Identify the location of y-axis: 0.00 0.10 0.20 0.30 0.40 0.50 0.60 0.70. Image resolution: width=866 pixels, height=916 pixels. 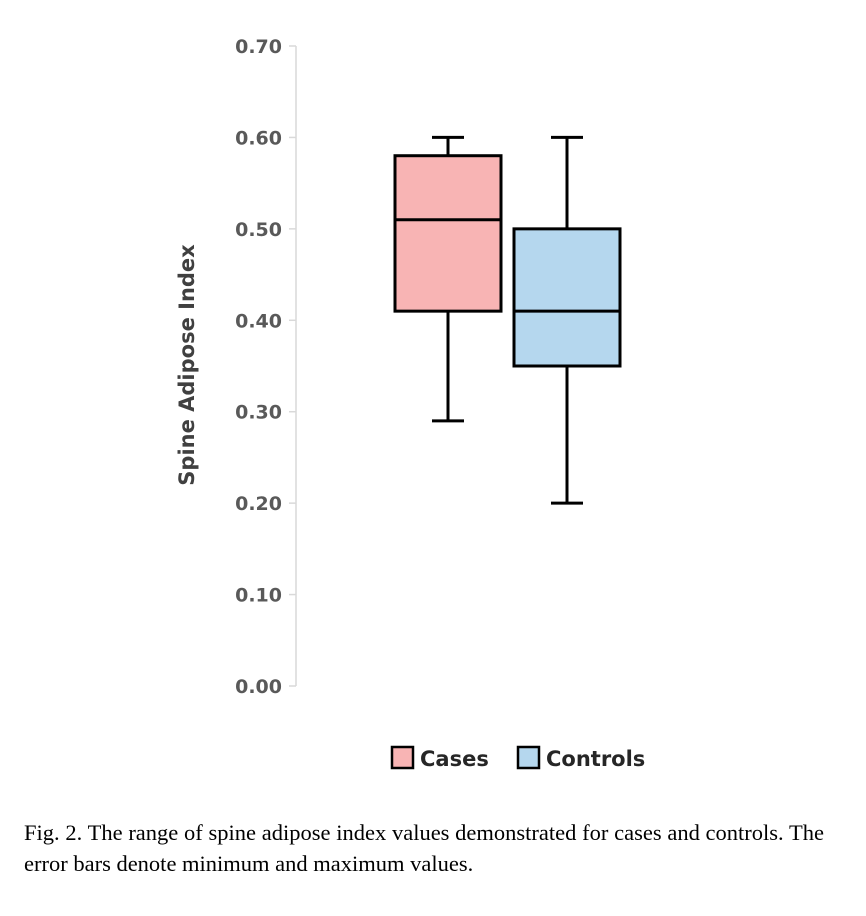
(266, 367).